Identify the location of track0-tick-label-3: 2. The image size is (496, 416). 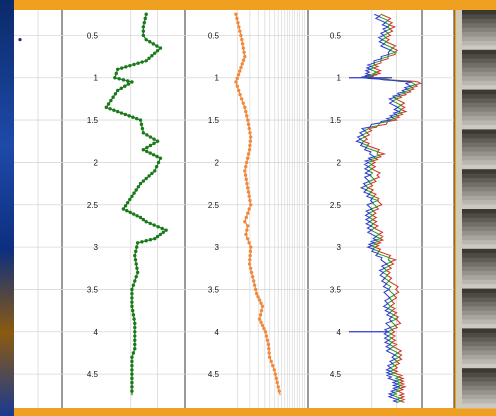
(96, 162).